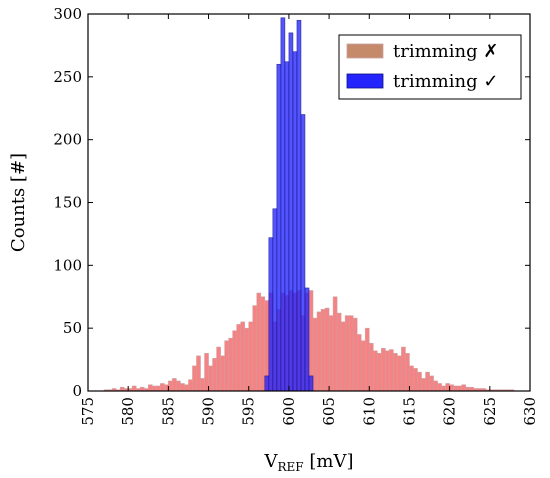 This screenshot has width=550, height=478. What do you see at coordinates (67, 203) in the screenshot?
I see `y-tick-label: 150` at bounding box center [67, 203].